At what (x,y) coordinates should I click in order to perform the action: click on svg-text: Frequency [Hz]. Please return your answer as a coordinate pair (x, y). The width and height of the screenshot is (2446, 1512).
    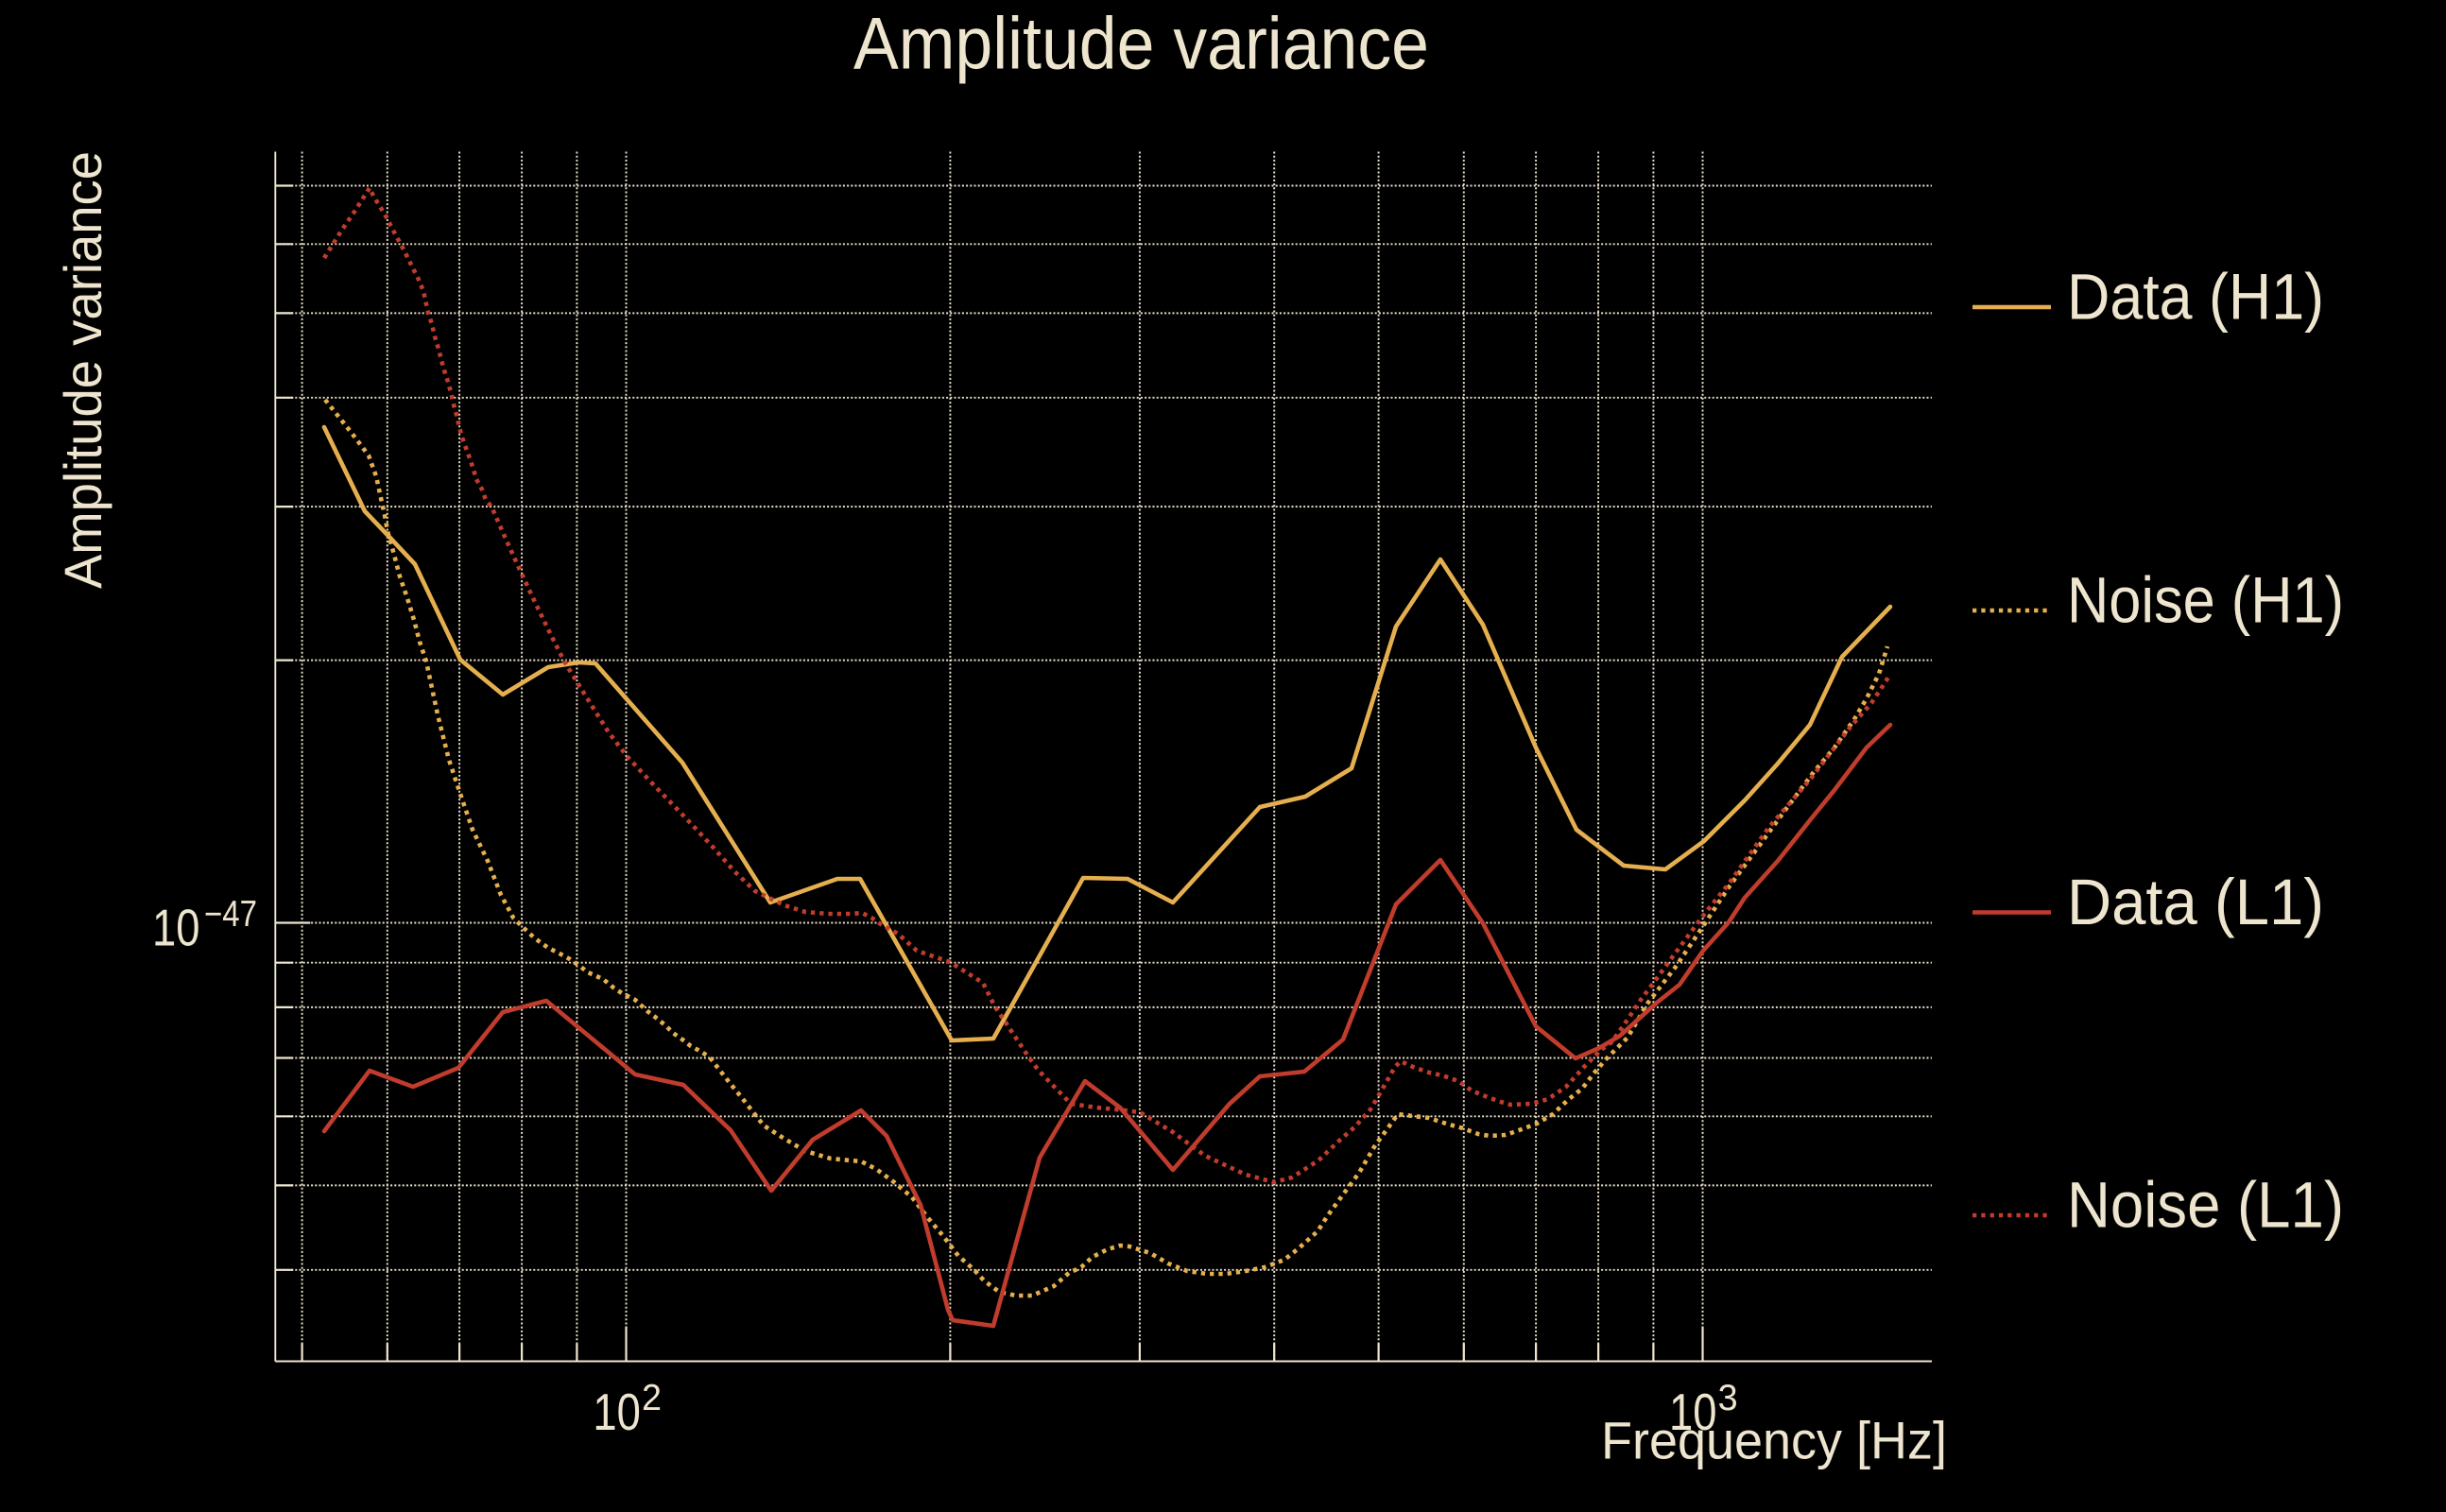
    Looking at the image, I should click on (1774, 1440).